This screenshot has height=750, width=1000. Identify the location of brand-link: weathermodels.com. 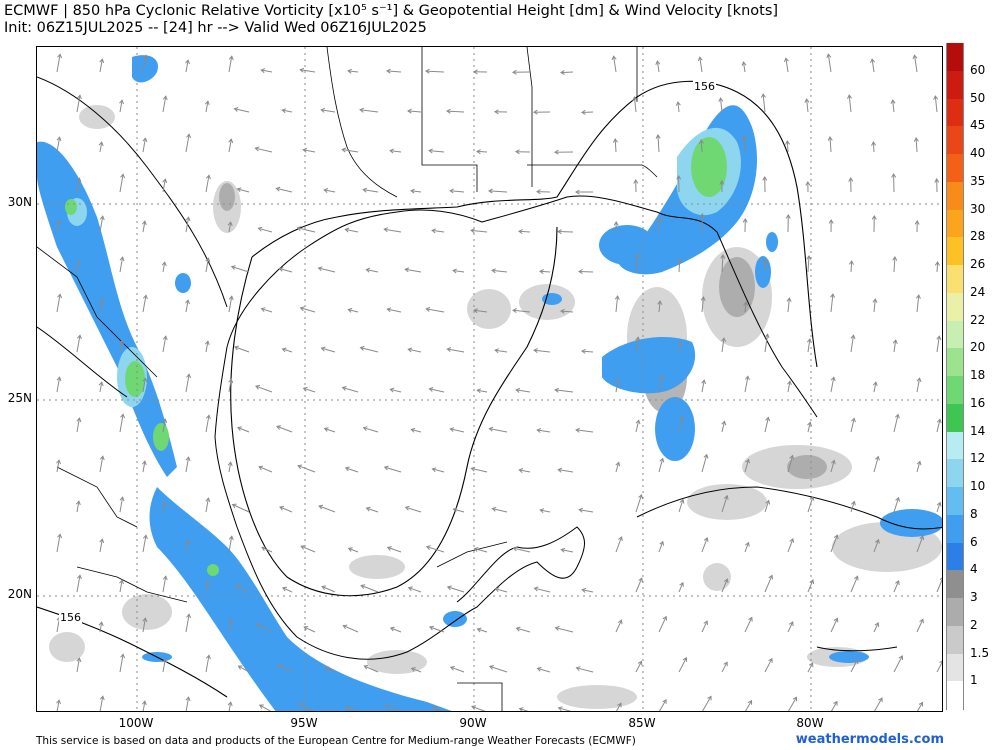
(869, 739).